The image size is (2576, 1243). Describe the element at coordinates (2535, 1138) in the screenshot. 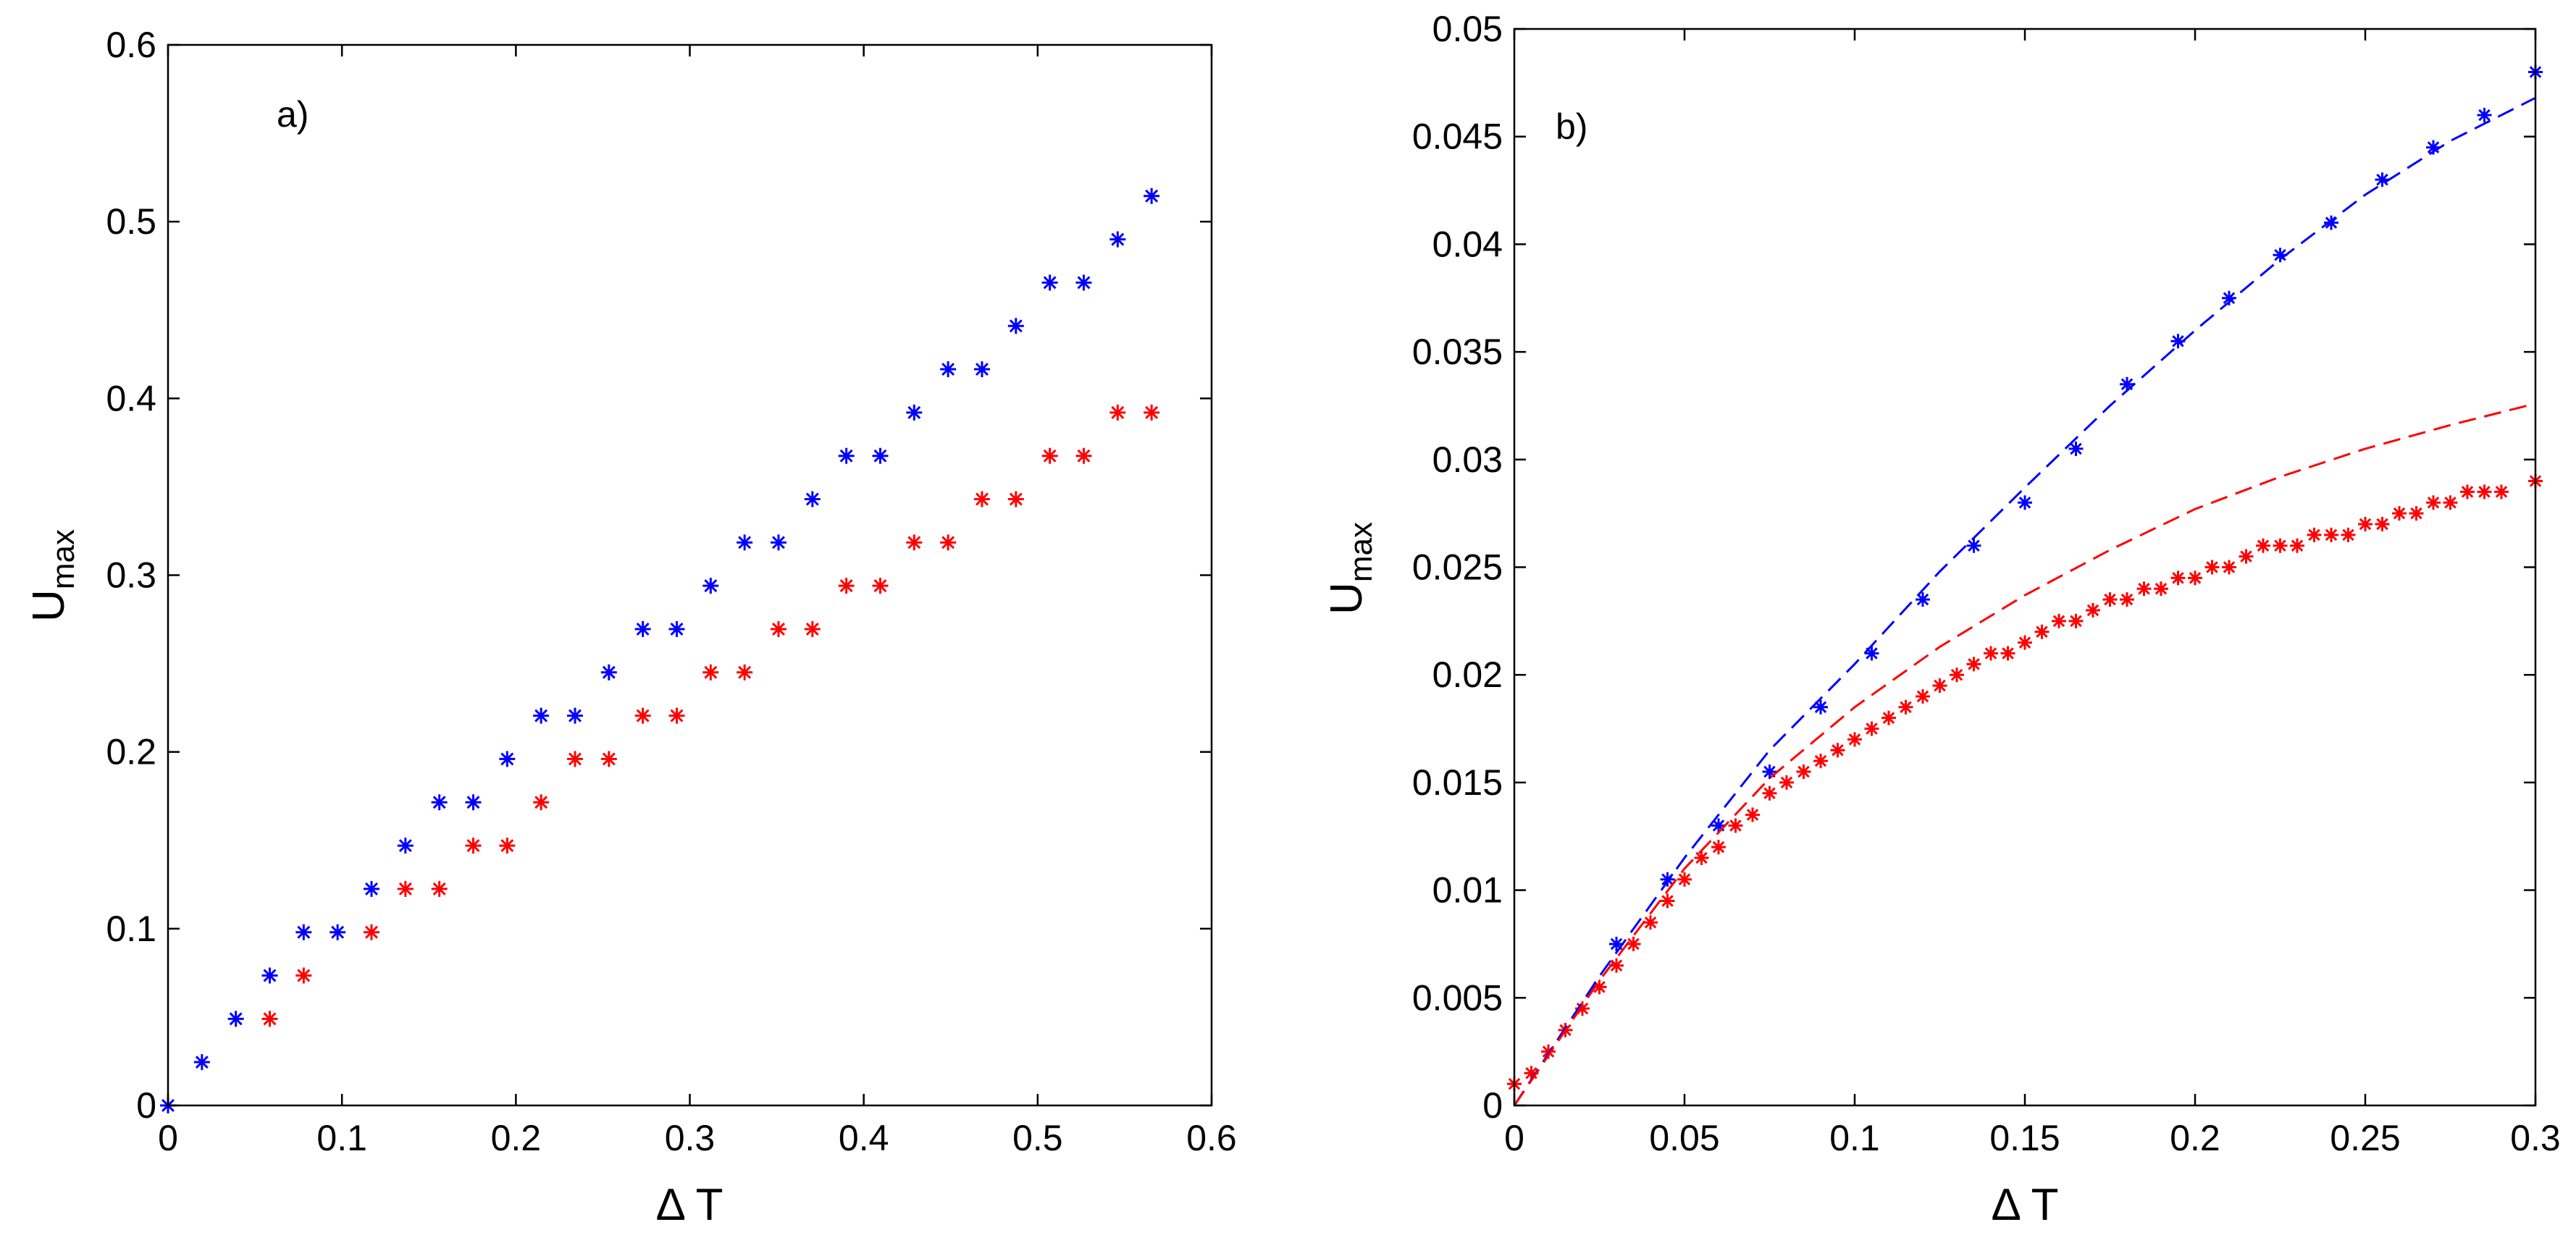

I see `x-tick-label: 0.3` at that location.